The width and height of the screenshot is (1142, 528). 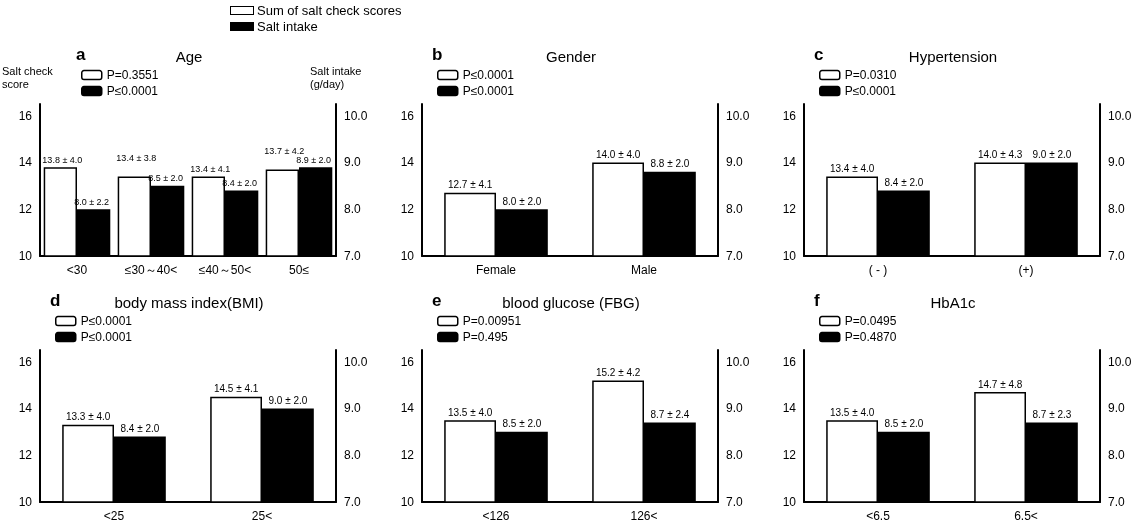 I want to click on x-tick-label: Female, so click(x=496, y=270).